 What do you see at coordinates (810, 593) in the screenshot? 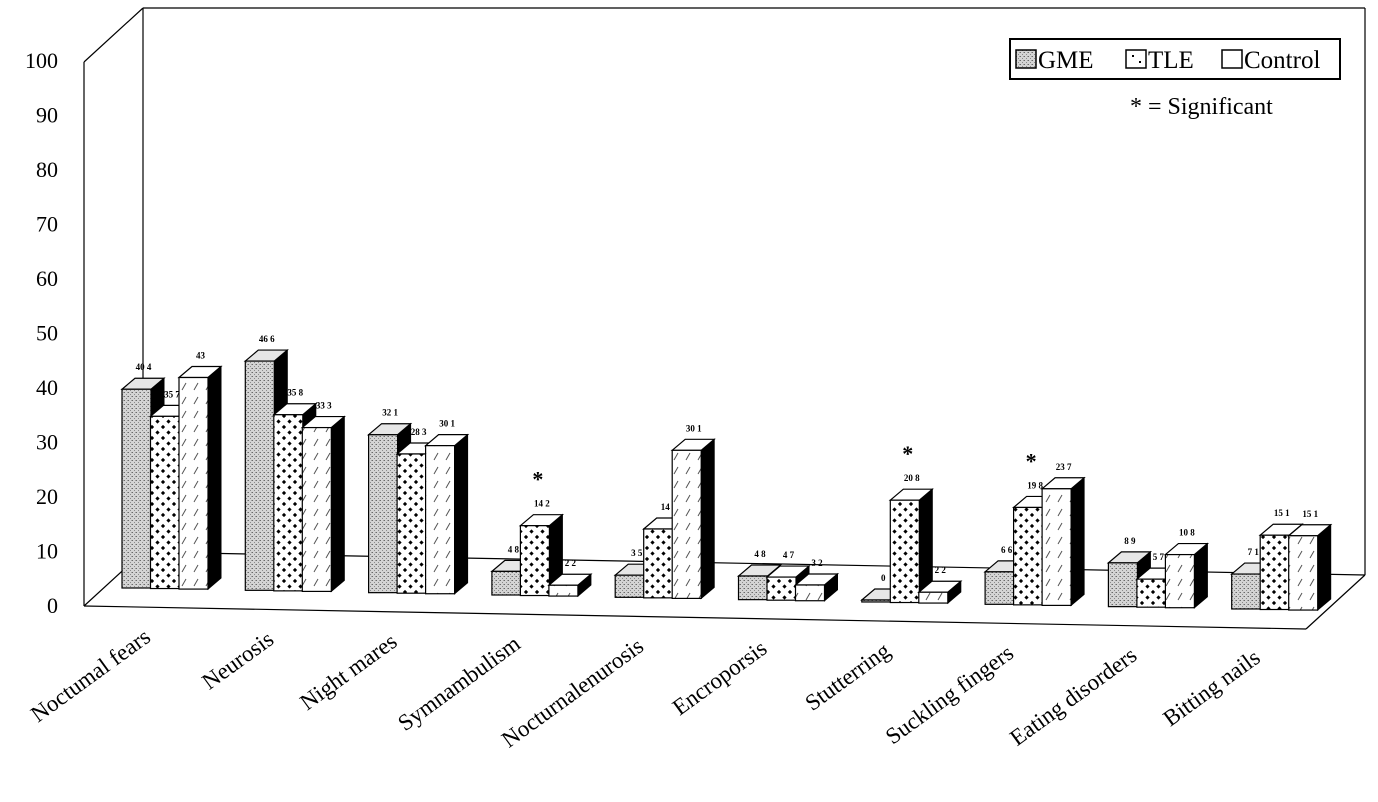
I see `bar-encroporsis-control` at bounding box center [810, 593].